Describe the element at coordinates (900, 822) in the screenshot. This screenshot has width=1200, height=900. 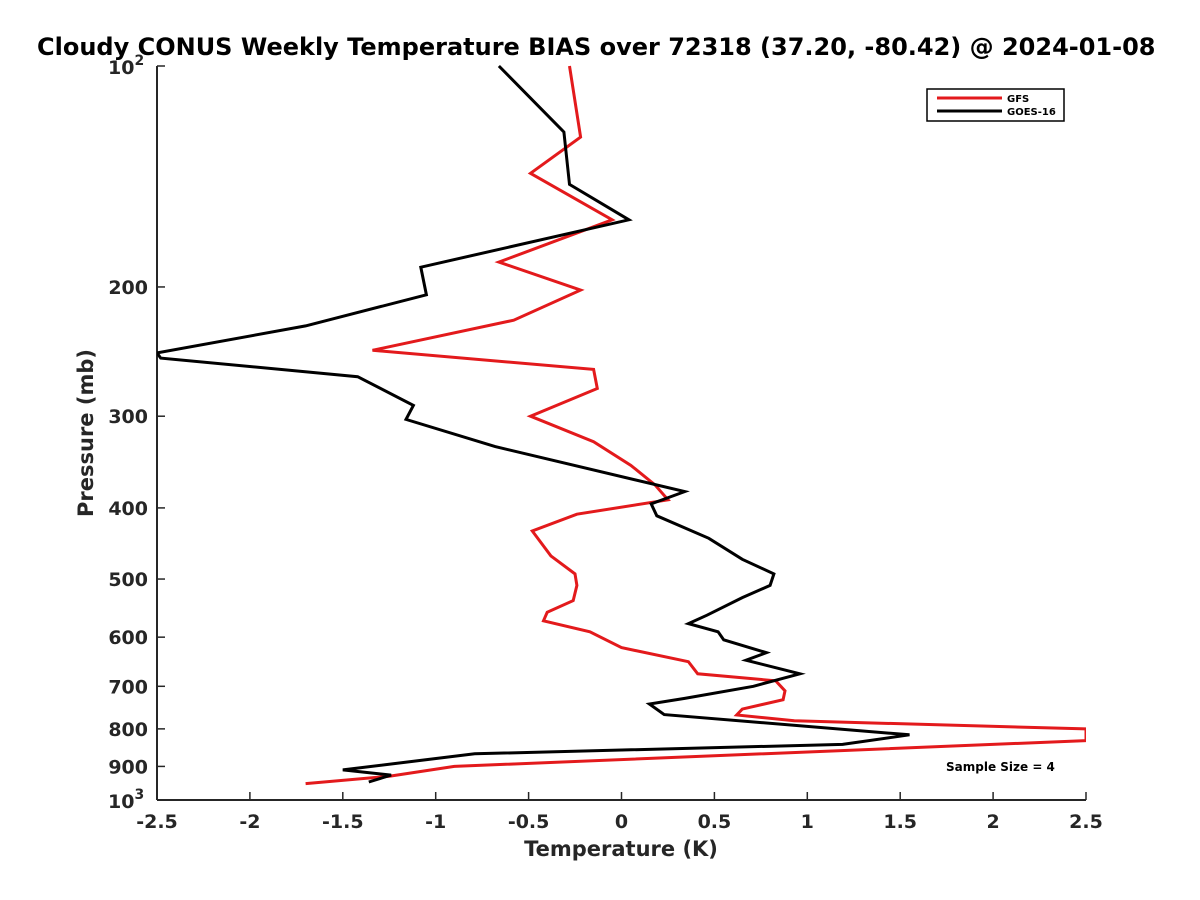
I see `x-tick-label: 1.5` at that location.